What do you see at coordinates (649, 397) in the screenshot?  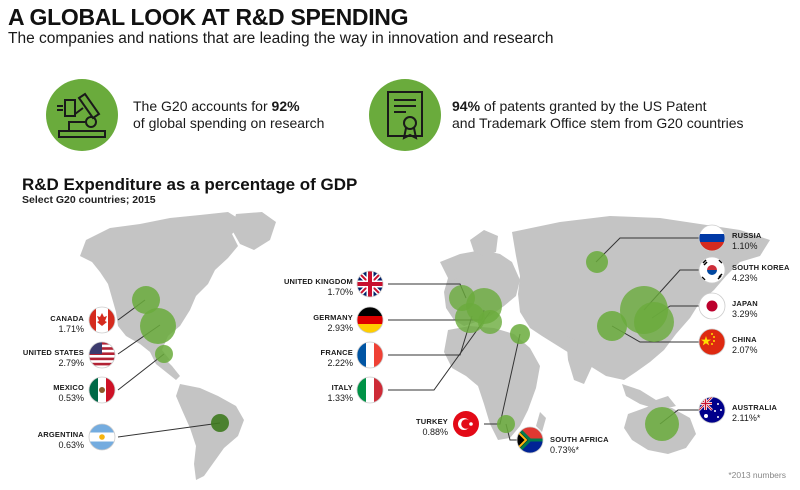 I see `se-asia-islands` at bounding box center [649, 397].